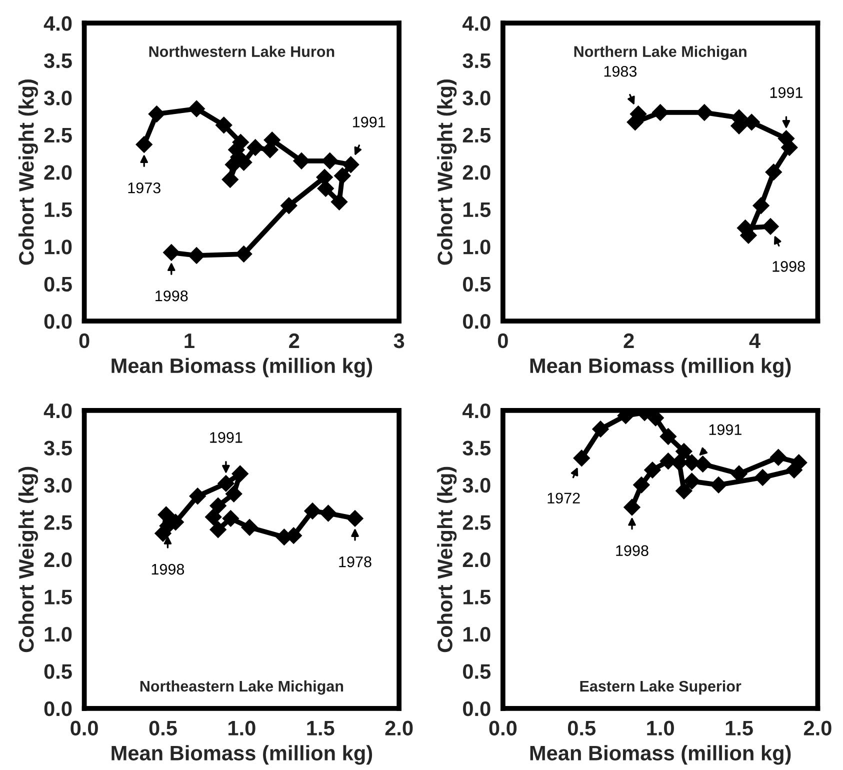 The image size is (843, 770). Describe the element at coordinates (564, 498) in the screenshot. I see `annotation: 1972` at that location.